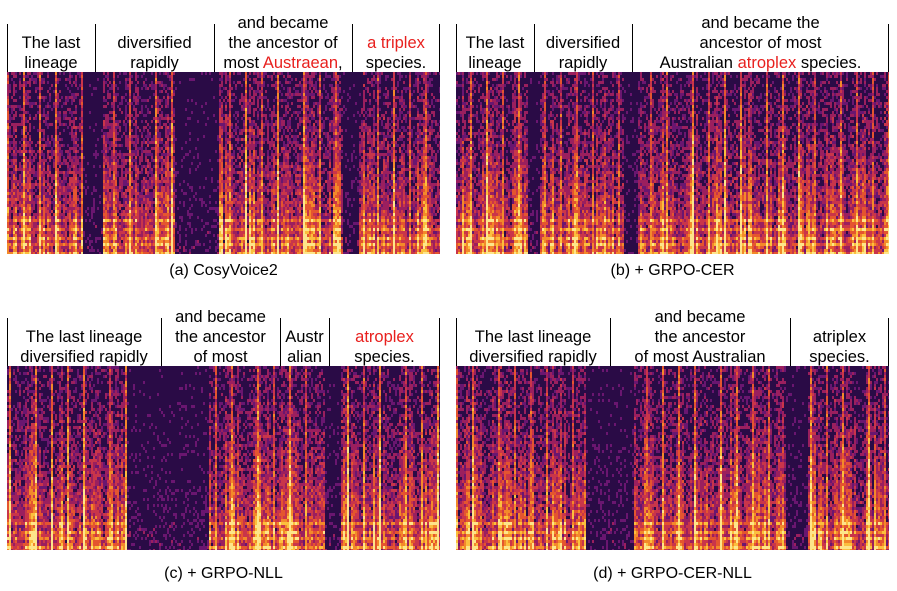 This screenshot has width=897, height=591. What do you see at coordinates (223, 163) in the screenshot?
I see `spectrogram` at bounding box center [223, 163].